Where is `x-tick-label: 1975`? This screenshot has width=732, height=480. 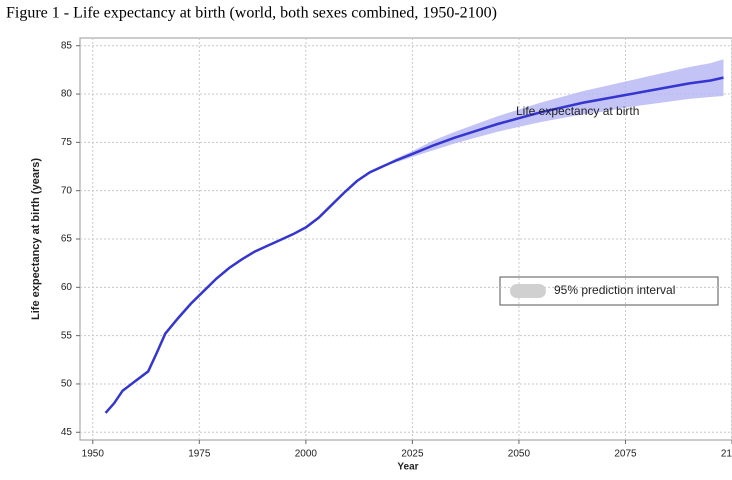 x-tick-label: 1975 is located at coordinates (199, 454).